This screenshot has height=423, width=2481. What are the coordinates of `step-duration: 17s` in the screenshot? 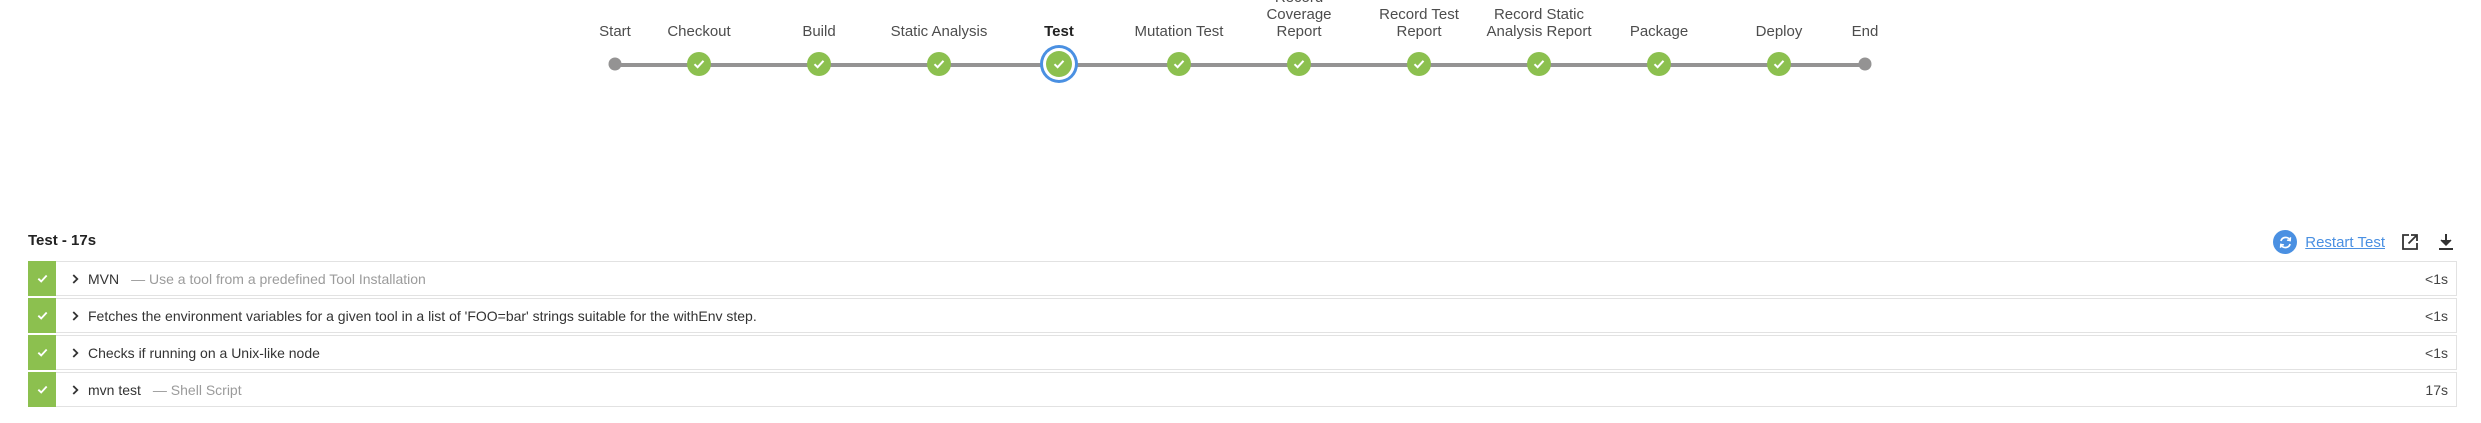 It's located at (2436, 389).